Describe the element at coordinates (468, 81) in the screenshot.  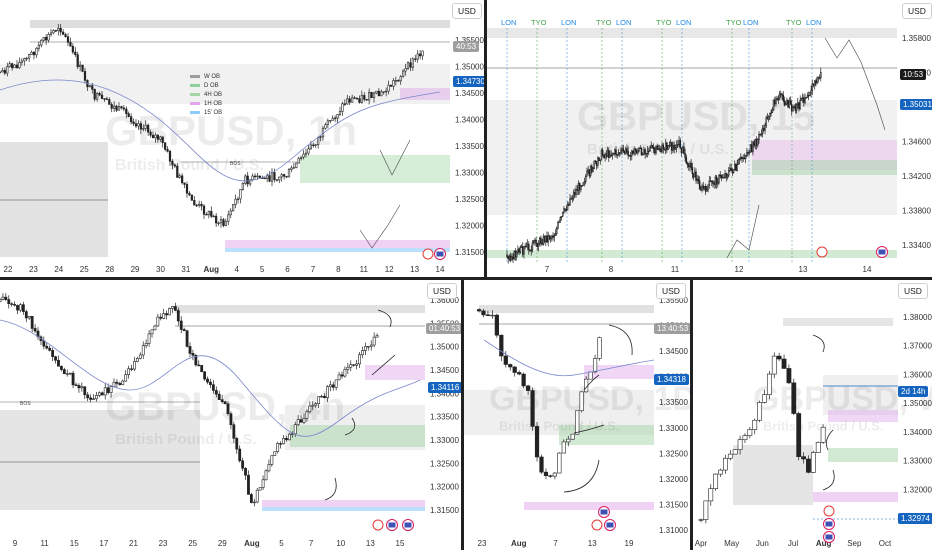
I see `price-tag: 1.34730` at that location.